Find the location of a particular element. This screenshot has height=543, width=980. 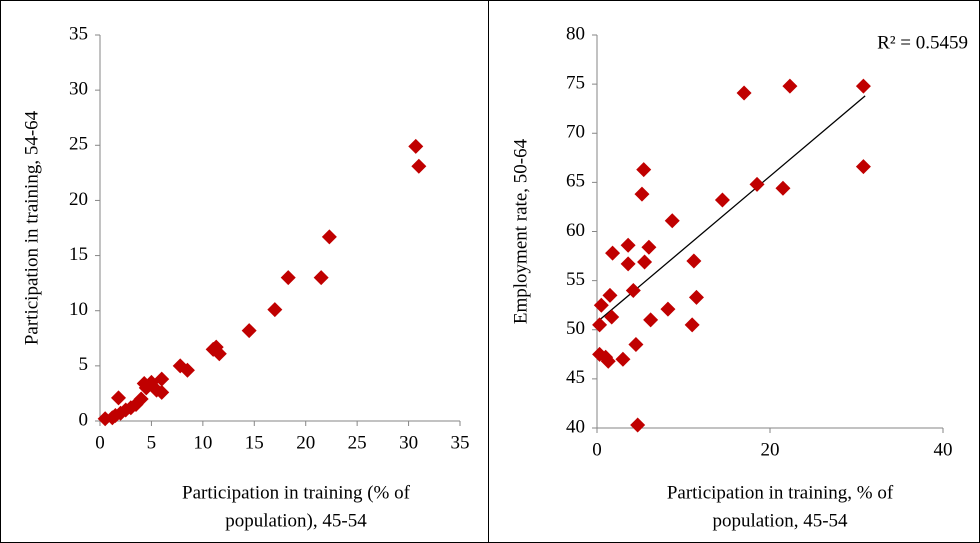

y-tick-label: 45 is located at coordinates (575, 377).